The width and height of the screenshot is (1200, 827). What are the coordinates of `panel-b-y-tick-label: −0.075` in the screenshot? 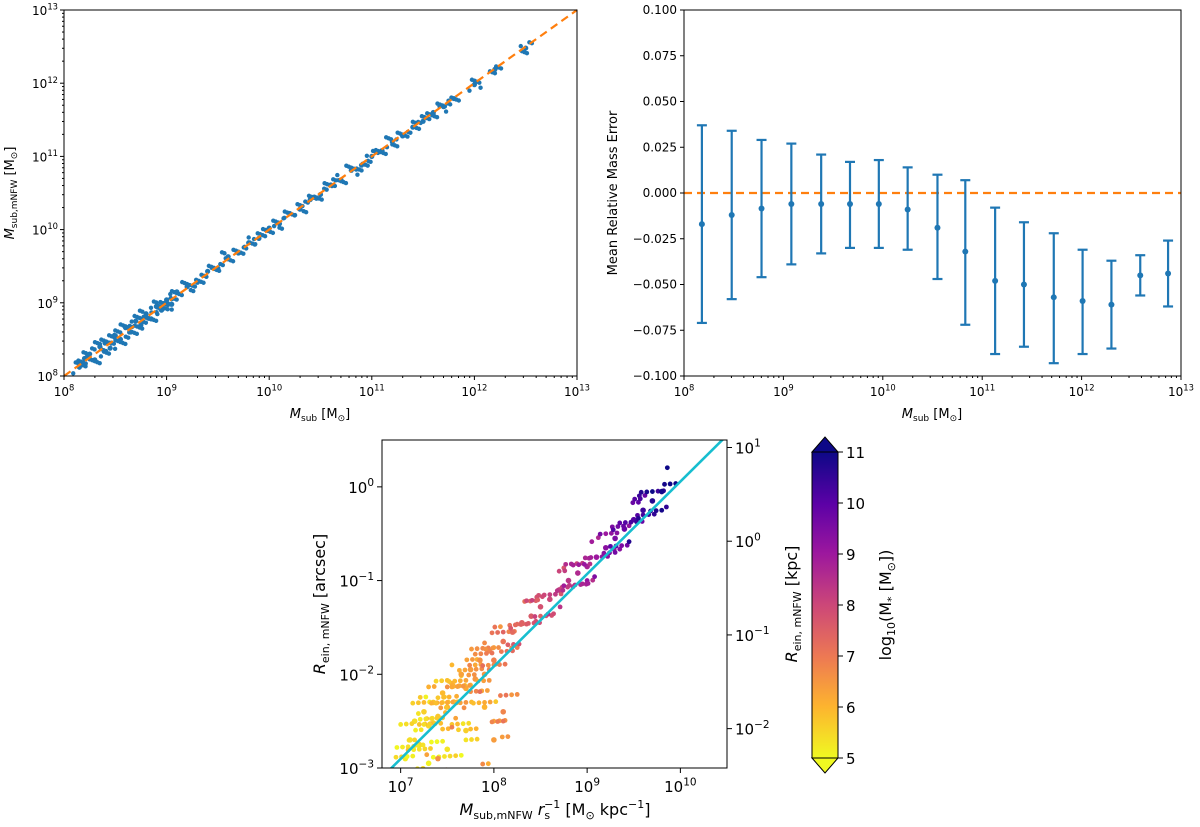 It's located at (655, 330).